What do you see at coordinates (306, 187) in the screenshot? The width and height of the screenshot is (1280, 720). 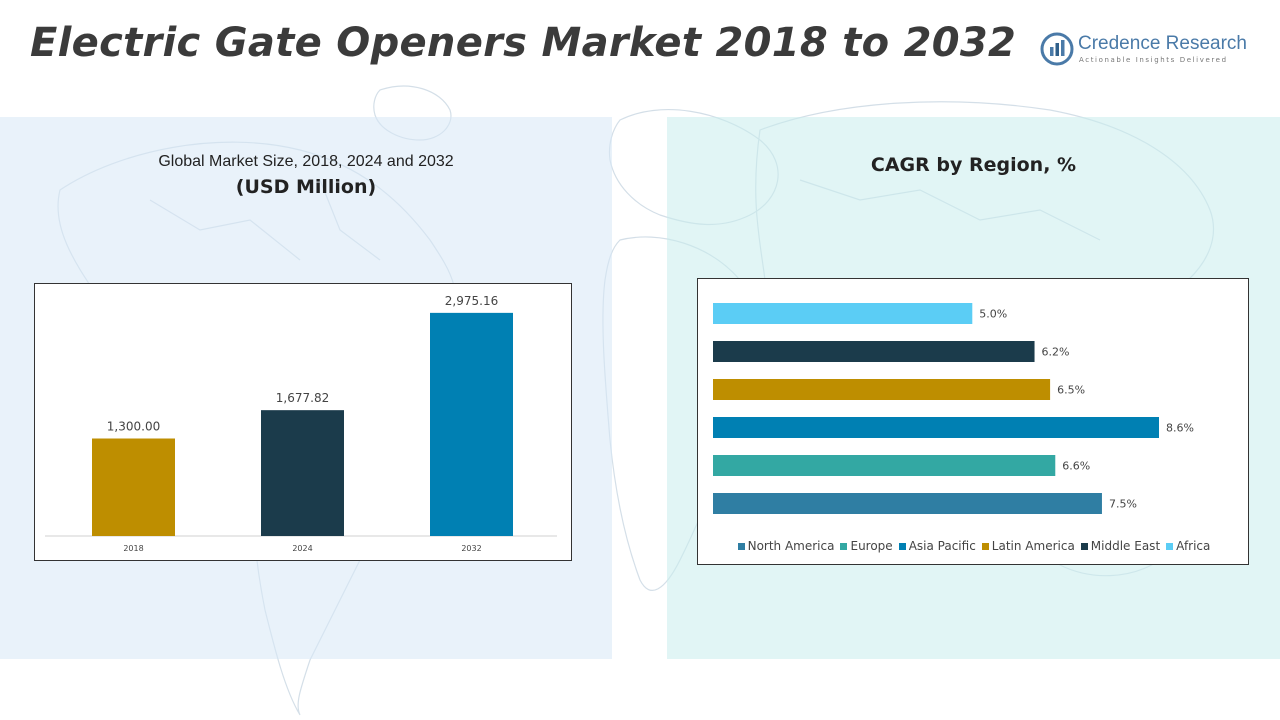 I see `left-chart-unit: (USD Million)` at bounding box center [306, 187].